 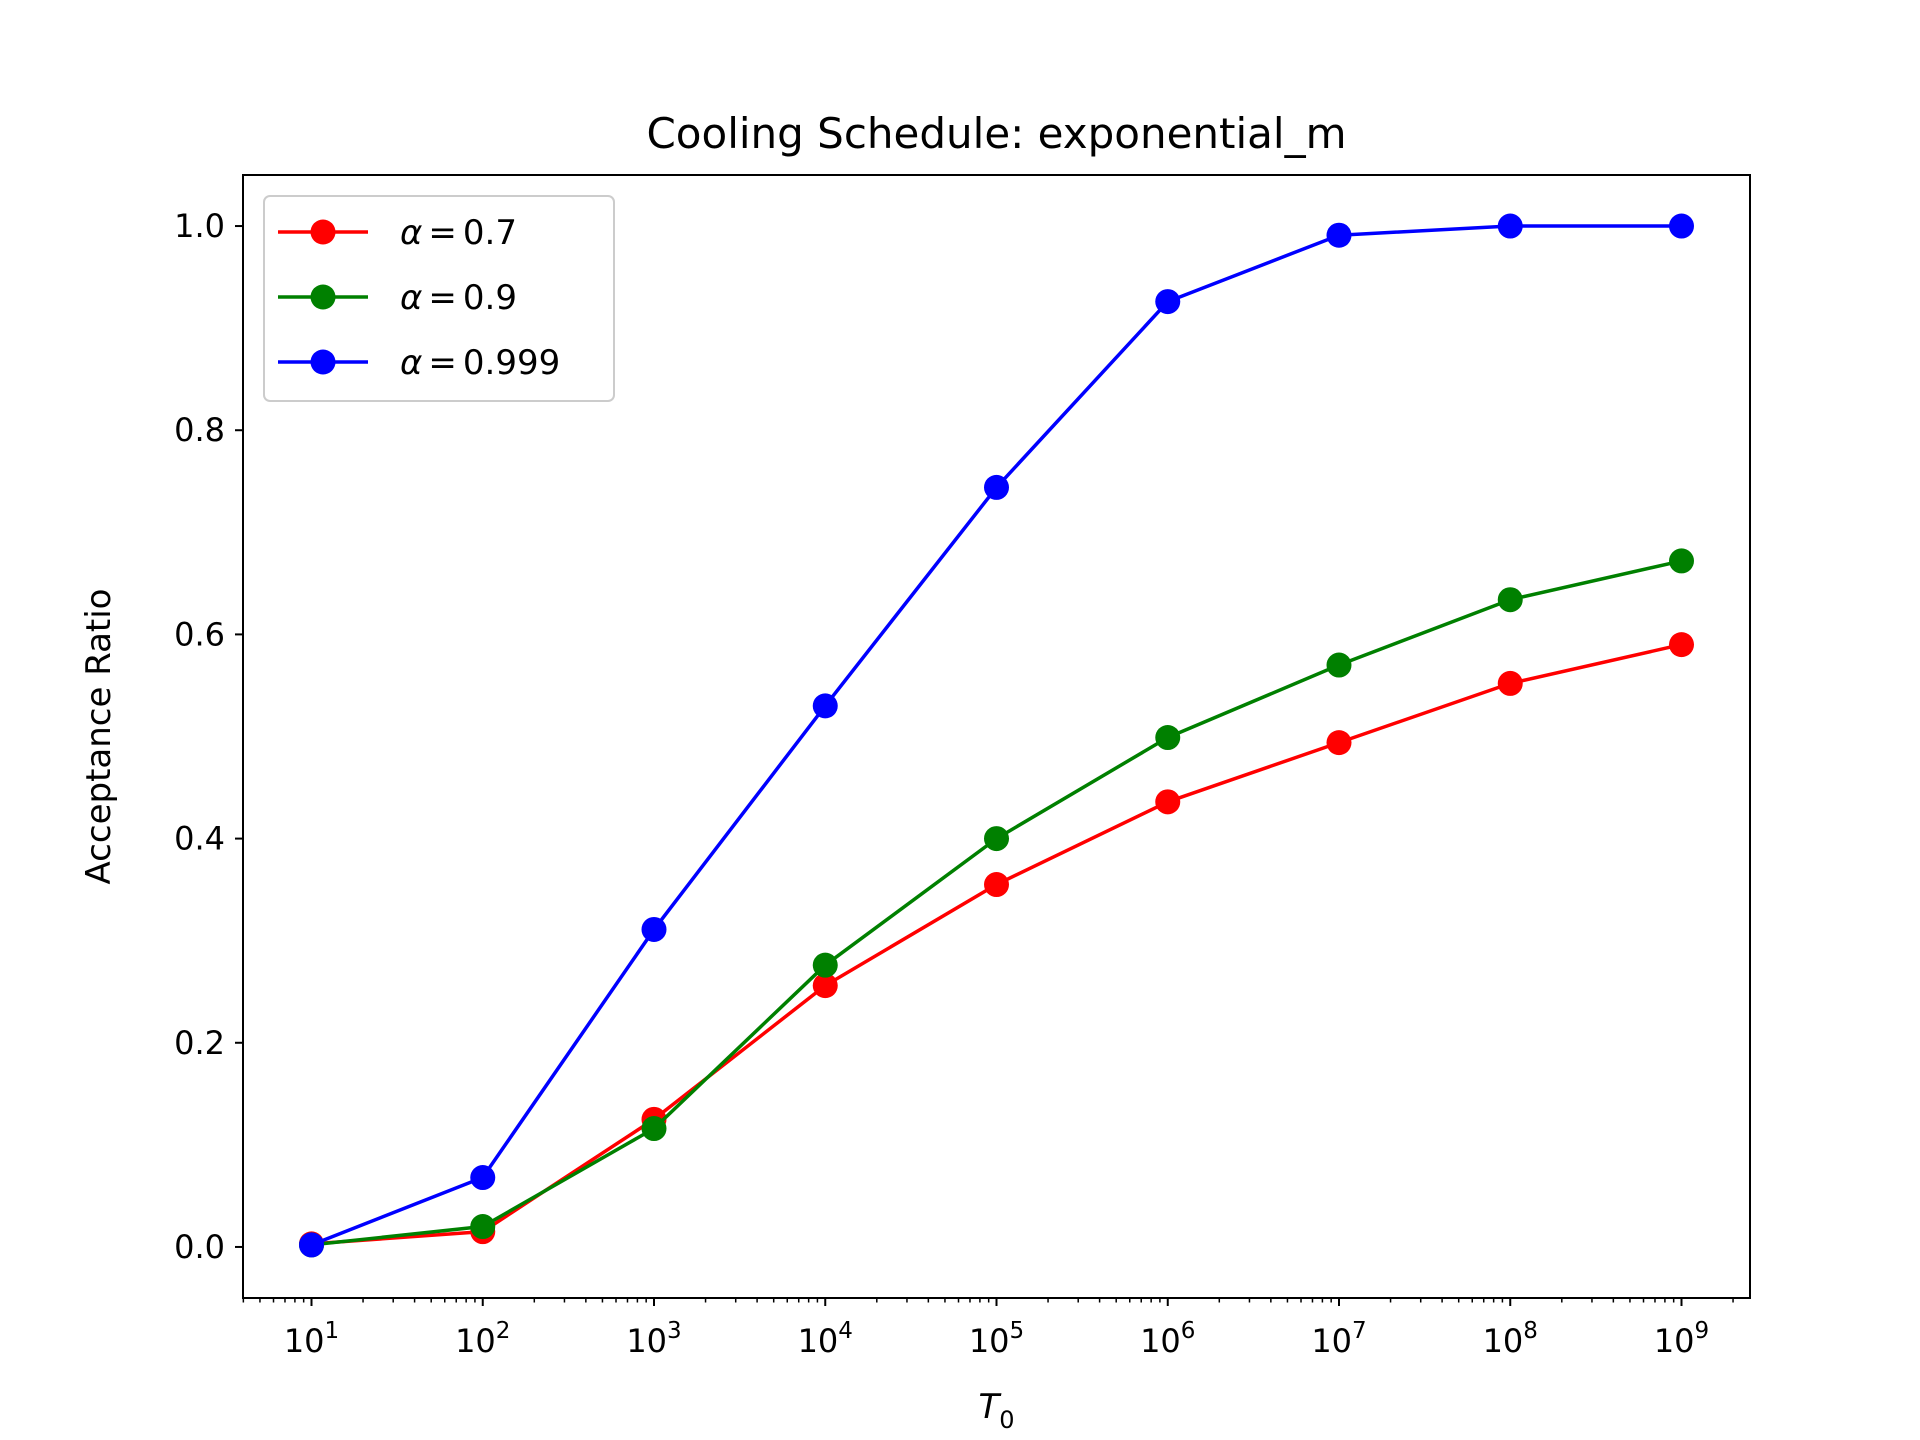 I want to click on legend-label-value: 0.999, so click(x=511, y=363).